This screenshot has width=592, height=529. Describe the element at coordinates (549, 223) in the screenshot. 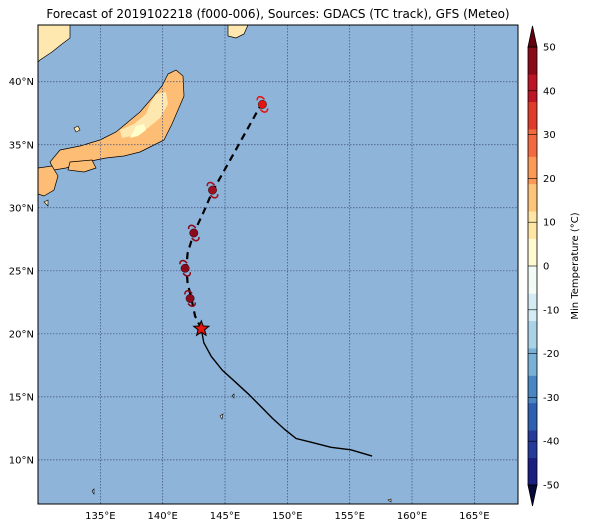

I see `colorbar-tick-label: 10` at that location.